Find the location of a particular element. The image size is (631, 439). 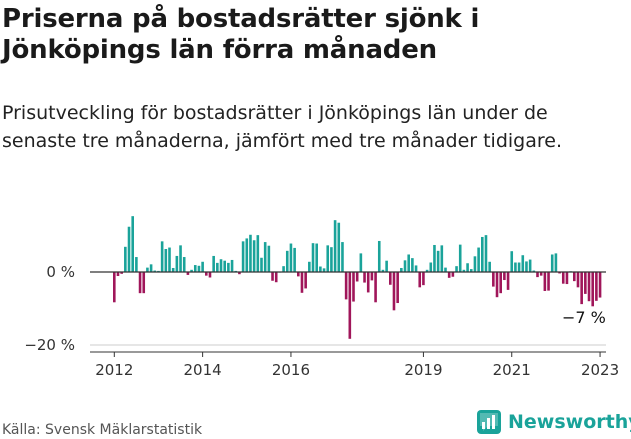

source-note: Källa: Svensk Mäklarstatistik is located at coordinates (102, 430).